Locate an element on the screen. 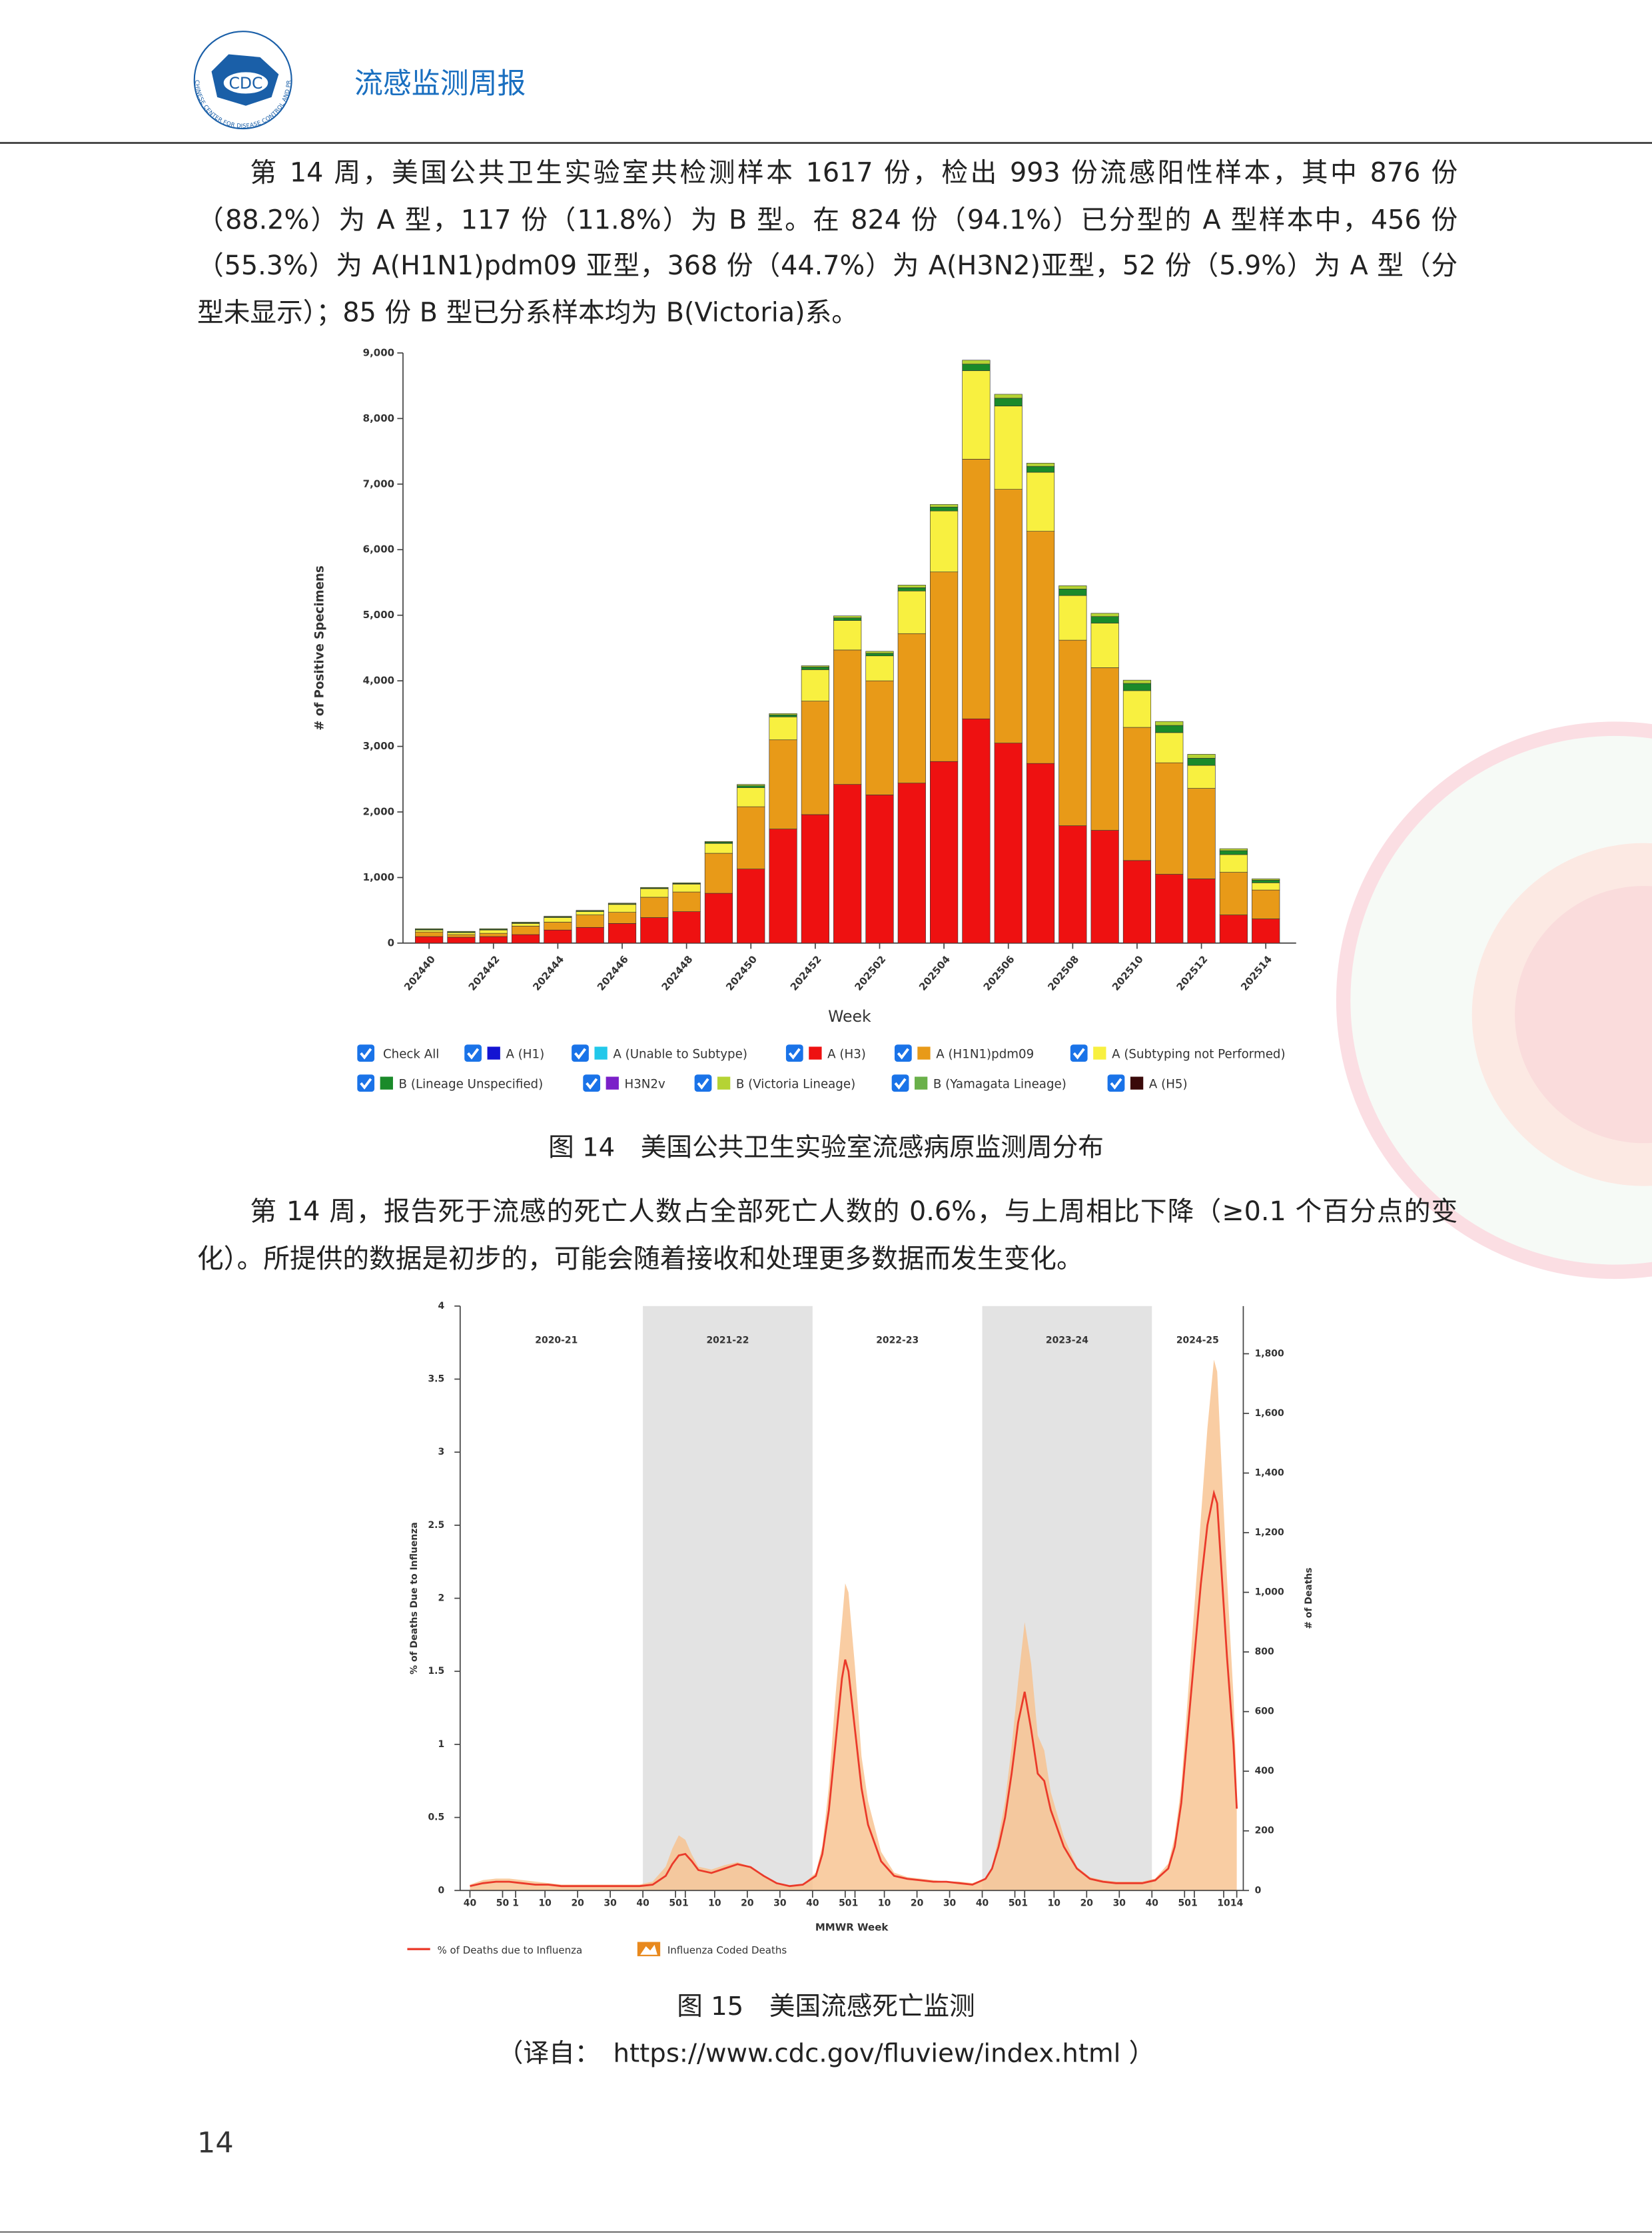 Image resolution: width=1652 pixels, height=2240 pixels. header-title: 流感监测周报 is located at coordinates (440, 84).